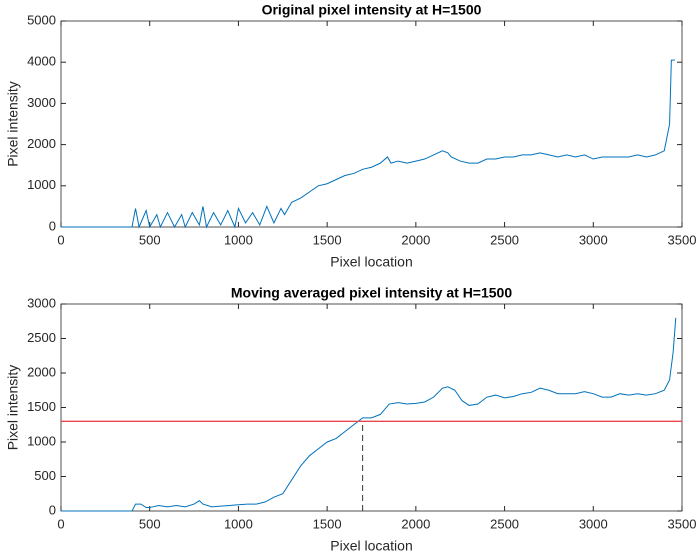 Image resolution: width=697 pixels, height=556 pixels. What do you see at coordinates (41, 61) in the screenshot?
I see `y-tick-label: 4000` at bounding box center [41, 61].